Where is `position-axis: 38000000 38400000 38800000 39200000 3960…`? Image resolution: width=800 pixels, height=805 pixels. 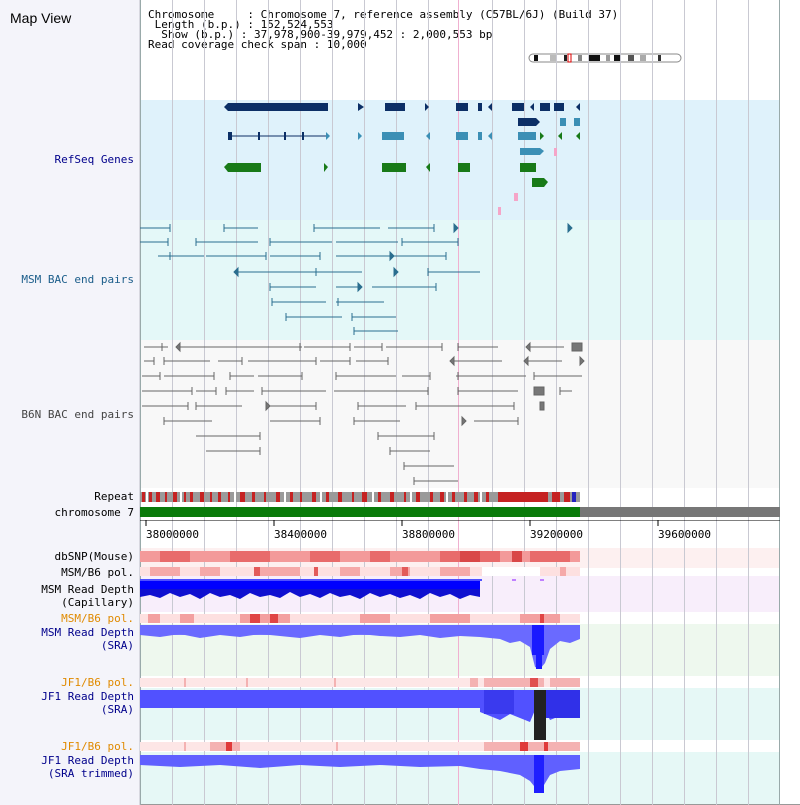
position-axis: 38000000 38400000 38800000 39200000 3960… is located at coordinates (460, 532).